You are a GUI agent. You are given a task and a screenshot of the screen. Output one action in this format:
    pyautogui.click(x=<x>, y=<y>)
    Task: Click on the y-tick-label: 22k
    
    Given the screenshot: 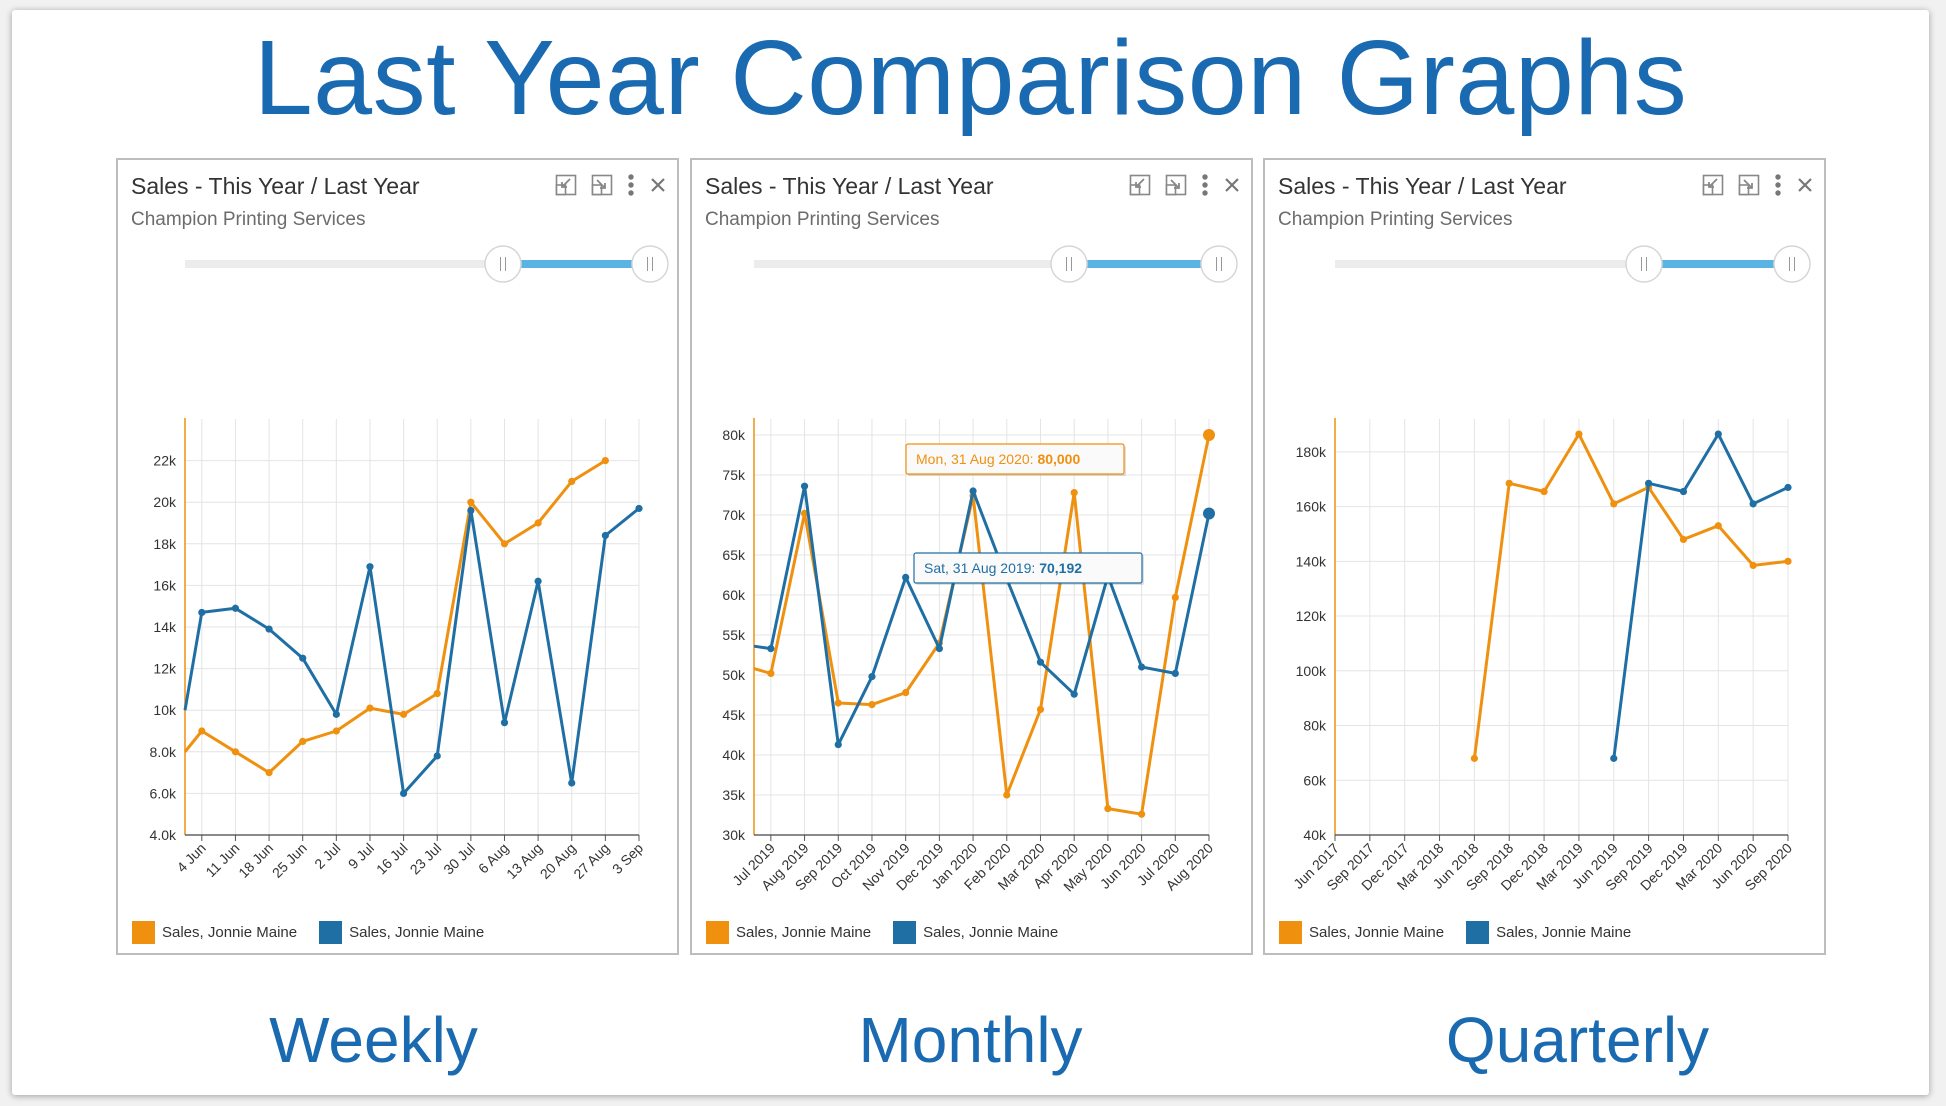 What is the action you would take?
    pyautogui.click(x=165, y=461)
    